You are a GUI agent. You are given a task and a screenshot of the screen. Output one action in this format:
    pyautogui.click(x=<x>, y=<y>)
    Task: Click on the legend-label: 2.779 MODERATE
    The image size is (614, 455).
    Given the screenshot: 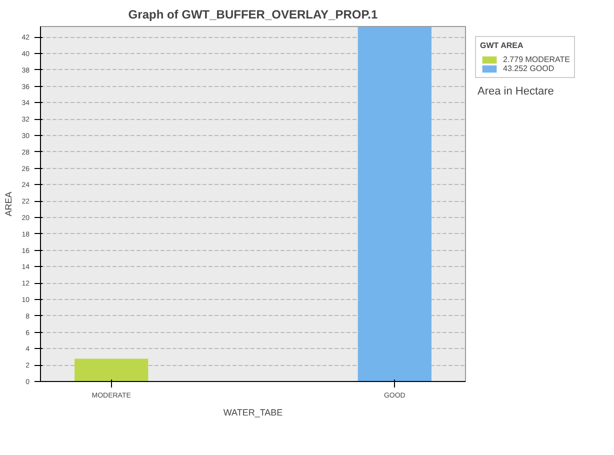 What is the action you would take?
    pyautogui.click(x=536, y=59)
    